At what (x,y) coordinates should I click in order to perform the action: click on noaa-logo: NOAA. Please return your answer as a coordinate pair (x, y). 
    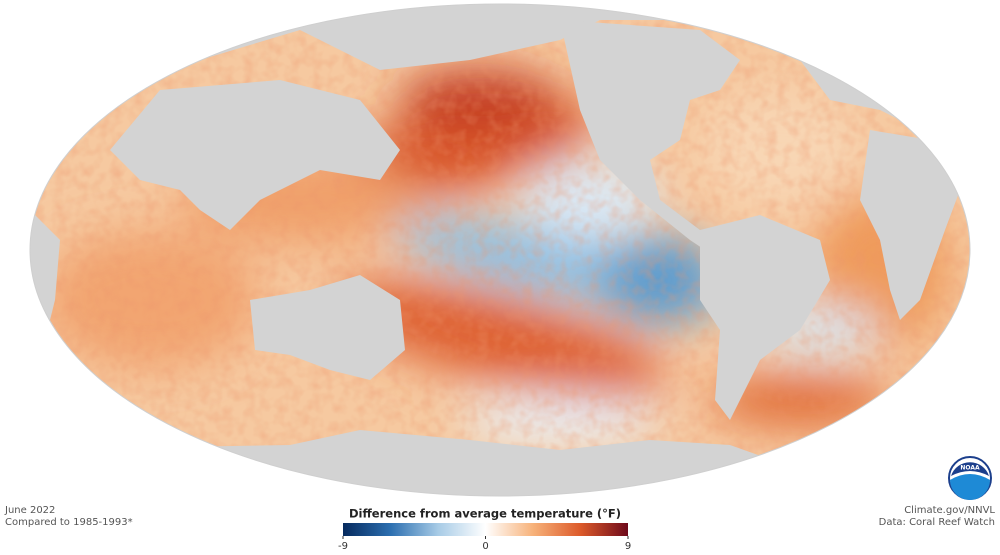
    Looking at the image, I should click on (970, 478).